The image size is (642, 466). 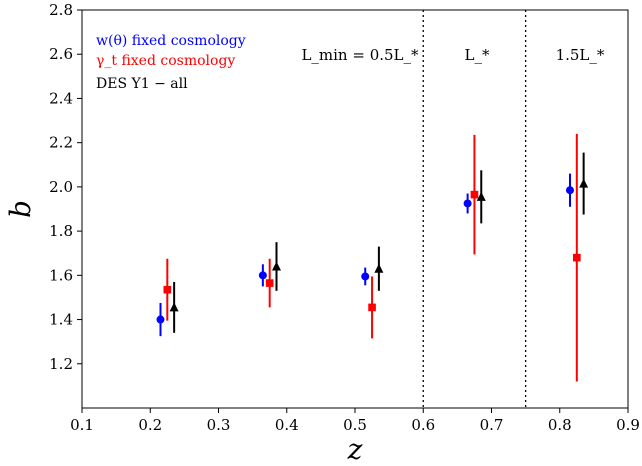 What do you see at coordinates (477, 55) in the screenshot?
I see `region-label-2: L_*` at bounding box center [477, 55].